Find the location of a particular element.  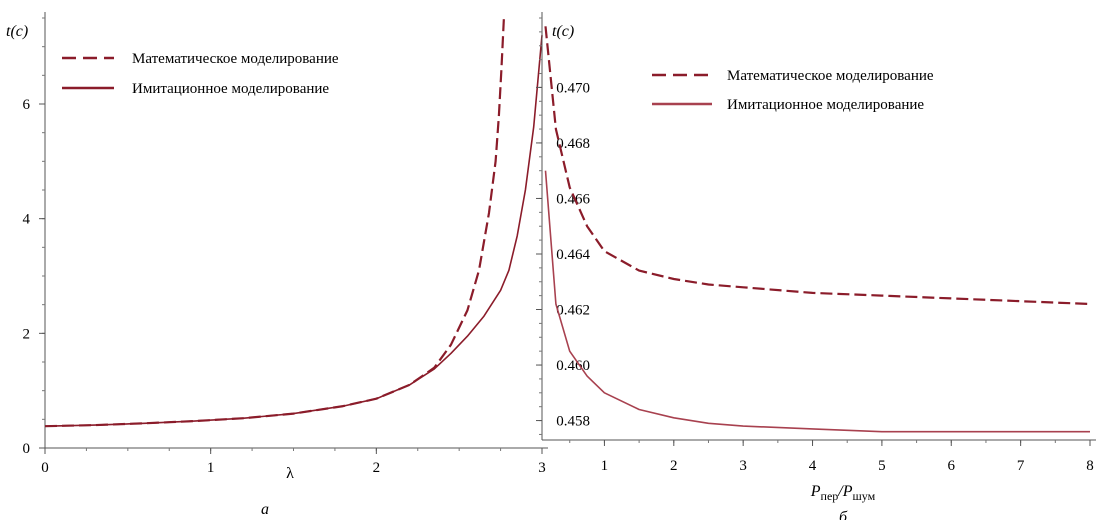

y-tick-label: 0.470 is located at coordinates (573, 88).